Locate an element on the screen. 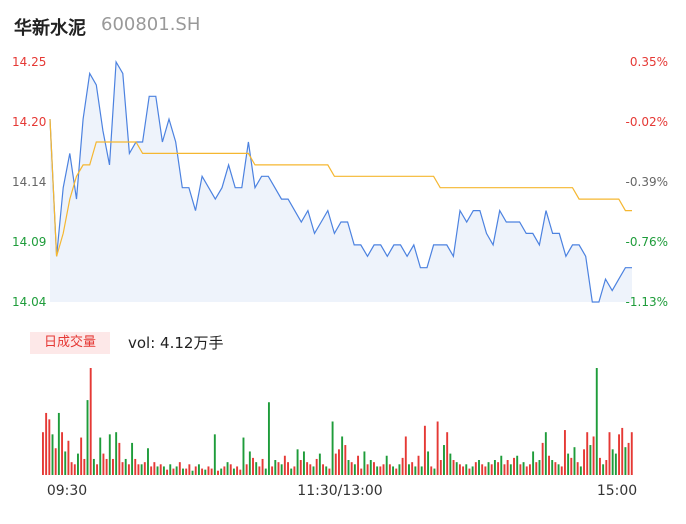  x-tick-label: 09:30 is located at coordinates (67, 491).